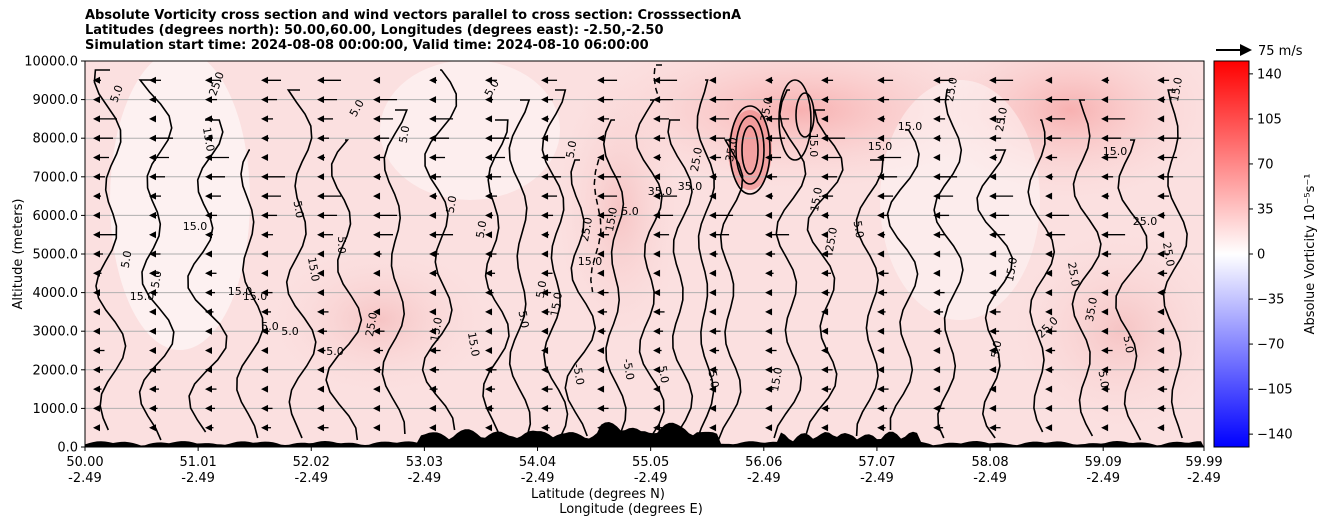  What do you see at coordinates (1261, 255) in the screenshot?
I see `colorbar-tick-label: 0` at bounding box center [1261, 255].